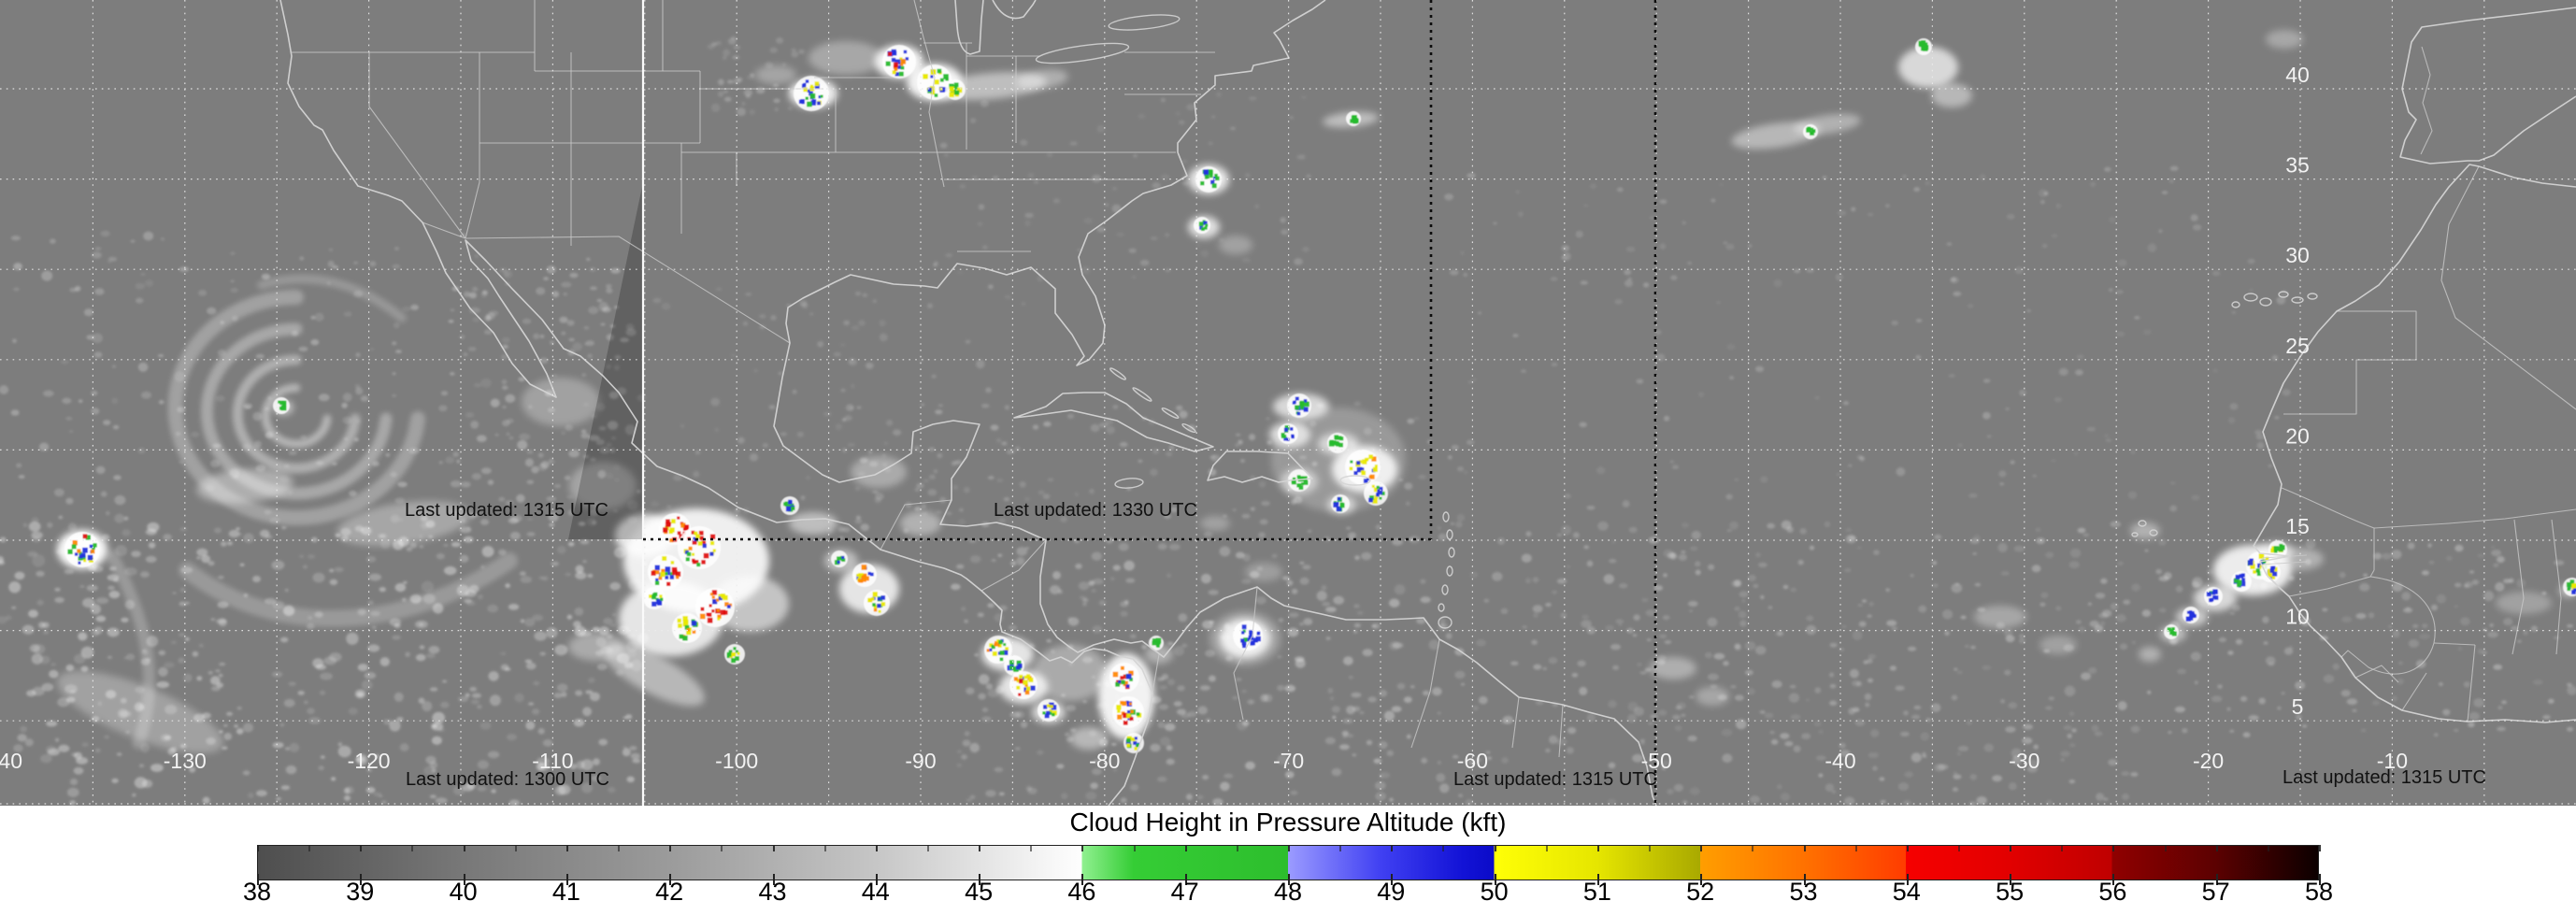  What do you see at coordinates (736, 761) in the screenshot?
I see `longitude-label: -100` at bounding box center [736, 761].